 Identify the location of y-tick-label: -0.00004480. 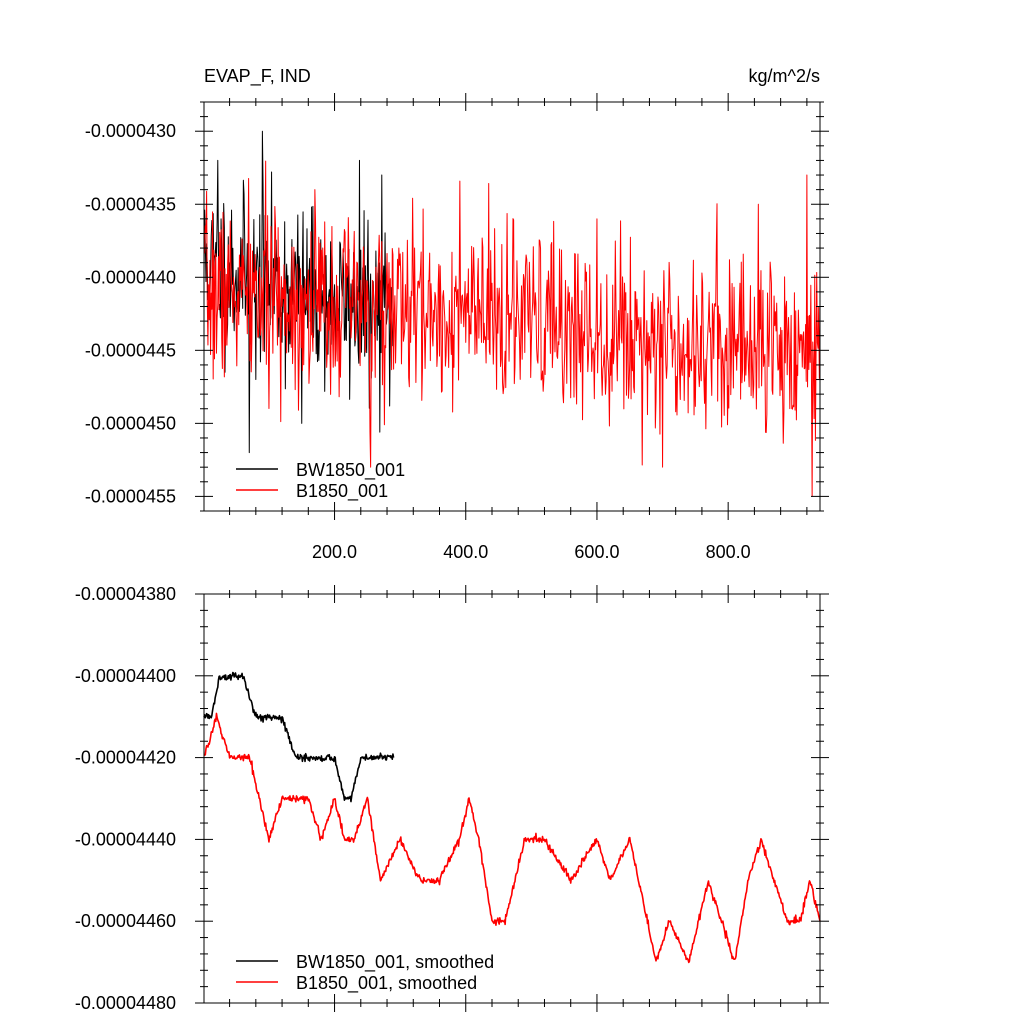
(125, 1003).